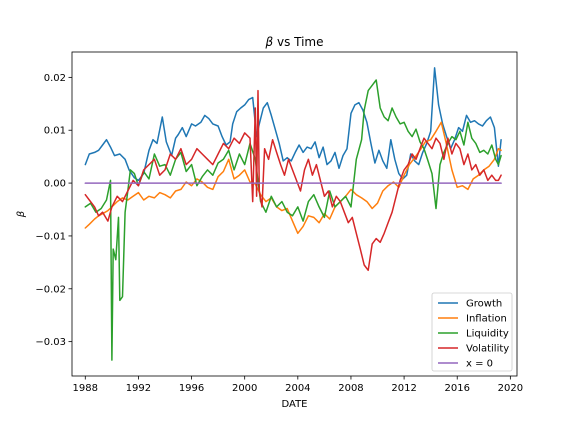 This screenshot has height=437, width=576. I want to click on x-tick-label: 2012, so click(403, 388).